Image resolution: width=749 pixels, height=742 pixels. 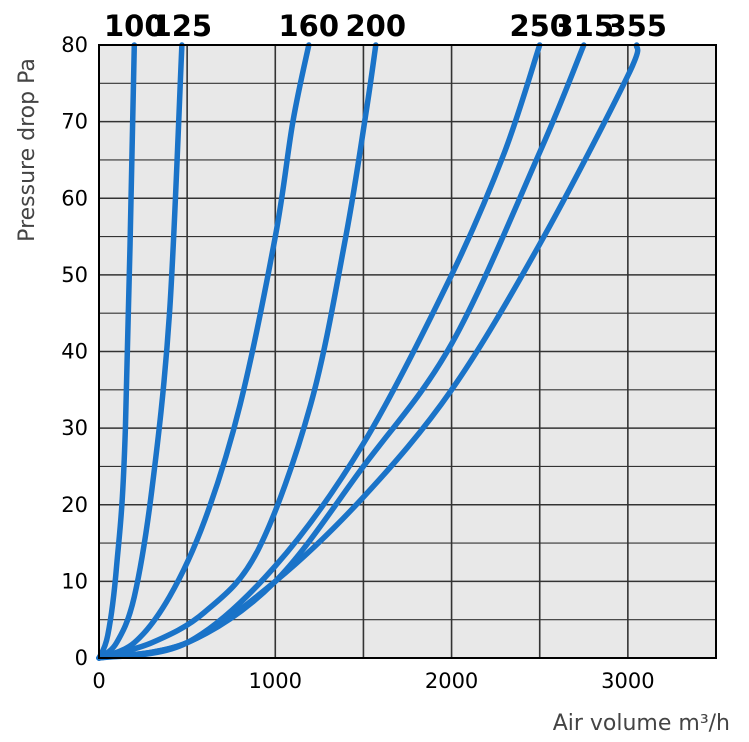 What do you see at coordinates (134, 26) in the screenshot?
I see `series-label-100: 100` at bounding box center [134, 26].